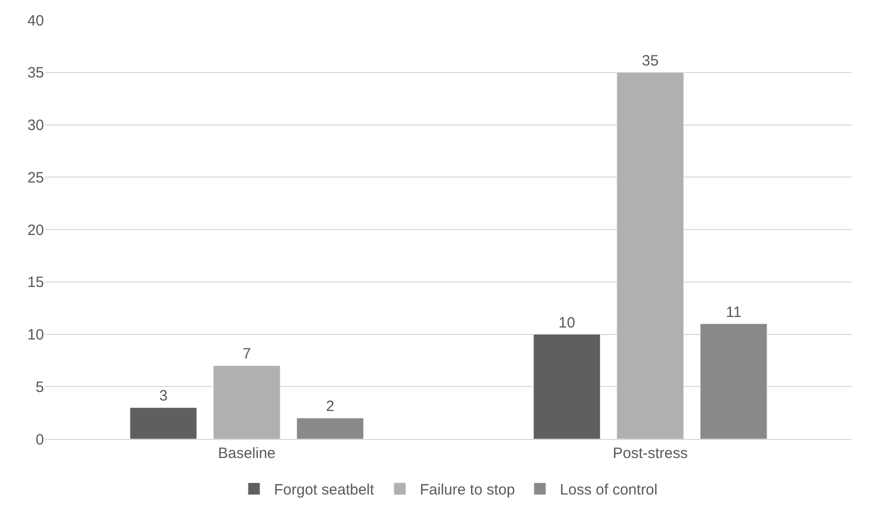  What do you see at coordinates (35, 125) in the screenshot?
I see `y-tick-label: 30` at bounding box center [35, 125].